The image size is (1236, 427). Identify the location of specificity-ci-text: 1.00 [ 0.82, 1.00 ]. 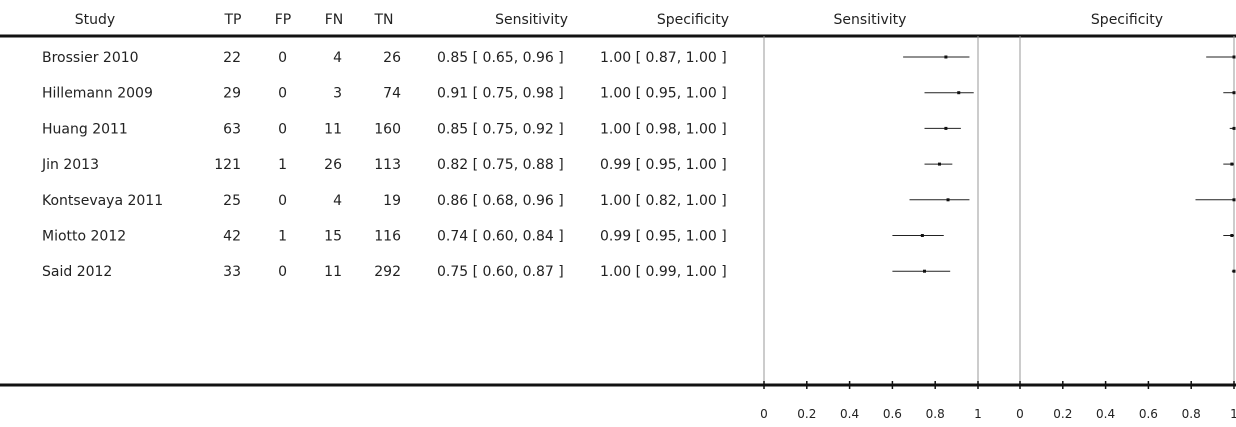
(663, 201).